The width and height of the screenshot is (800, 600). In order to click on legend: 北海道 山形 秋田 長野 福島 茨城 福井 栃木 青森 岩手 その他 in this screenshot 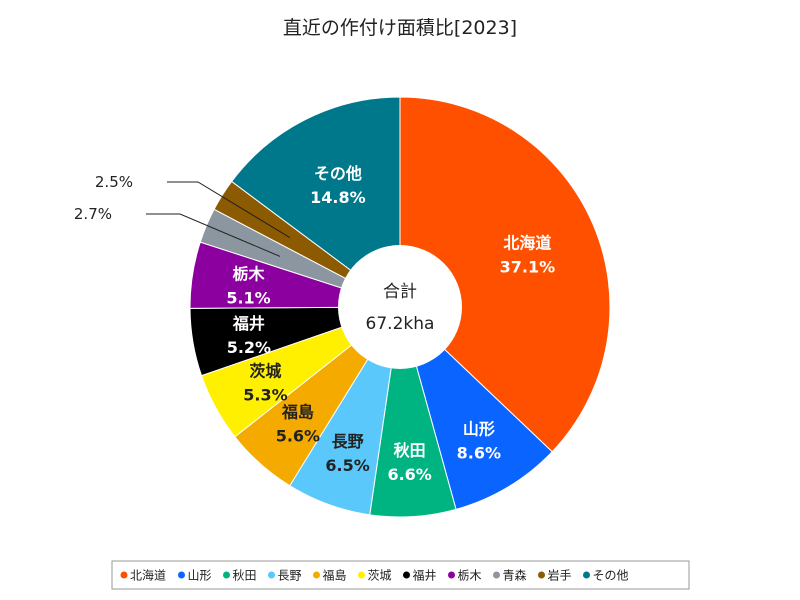, I will do `click(400, 575)`.